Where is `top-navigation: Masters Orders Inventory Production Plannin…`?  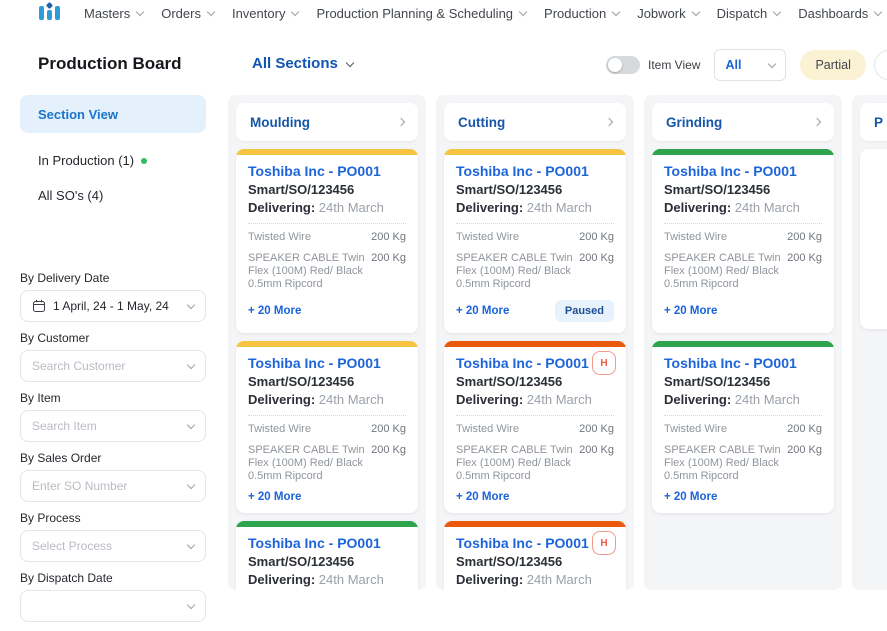
top-navigation: Masters Orders Inventory Production Plannin… is located at coordinates (443, 13).